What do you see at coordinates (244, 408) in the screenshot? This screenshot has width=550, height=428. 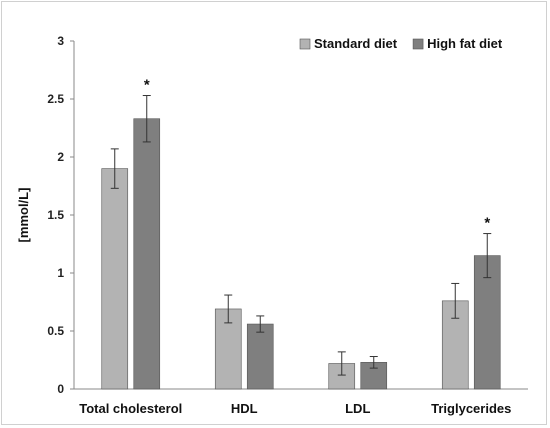 I see `x-category-label: HDL` at bounding box center [244, 408].